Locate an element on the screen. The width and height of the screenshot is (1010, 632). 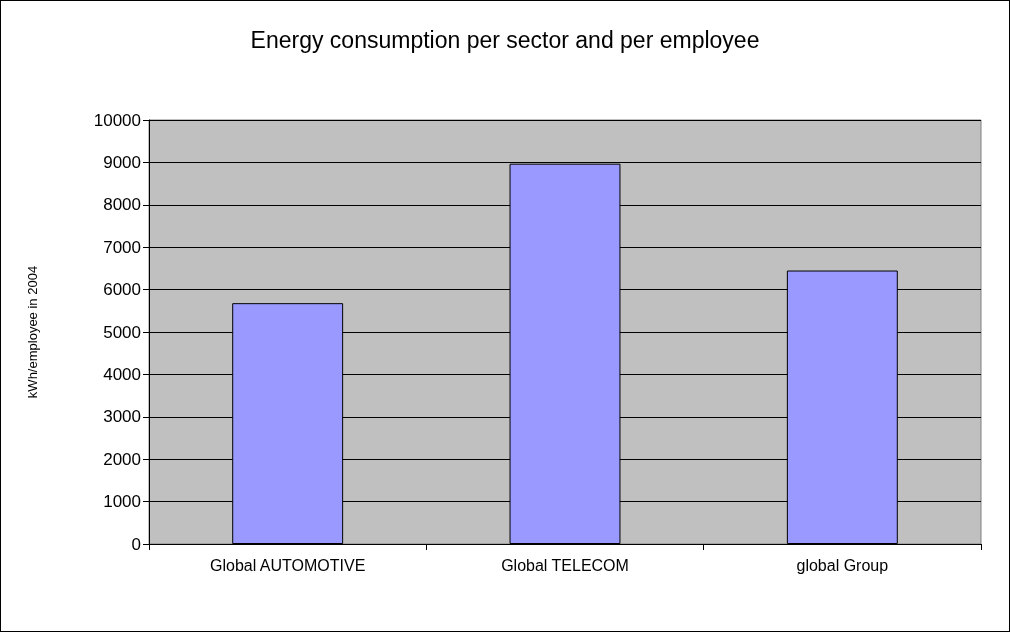
y-tick-label: 10000 is located at coordinates (117, 120).